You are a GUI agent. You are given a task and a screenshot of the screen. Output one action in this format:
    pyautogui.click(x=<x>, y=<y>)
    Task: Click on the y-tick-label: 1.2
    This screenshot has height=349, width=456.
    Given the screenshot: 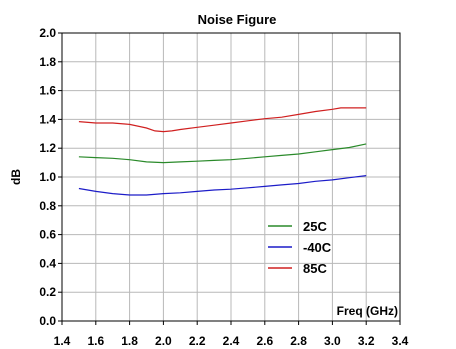 What is the action you would take?
    pyautogui.click(x=47, y=148)
    